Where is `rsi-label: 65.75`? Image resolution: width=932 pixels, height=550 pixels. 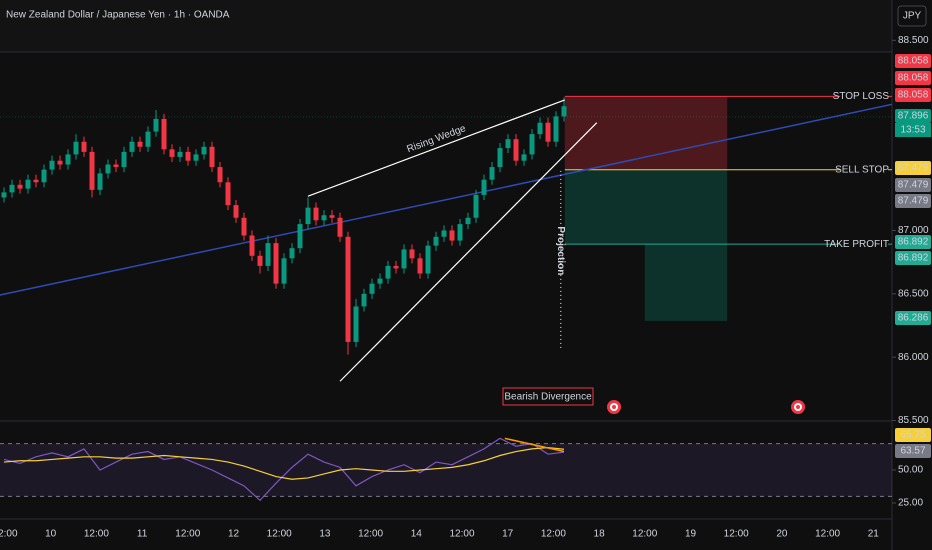 rsi-label: 65.75 is located at coordinates (912, 435).